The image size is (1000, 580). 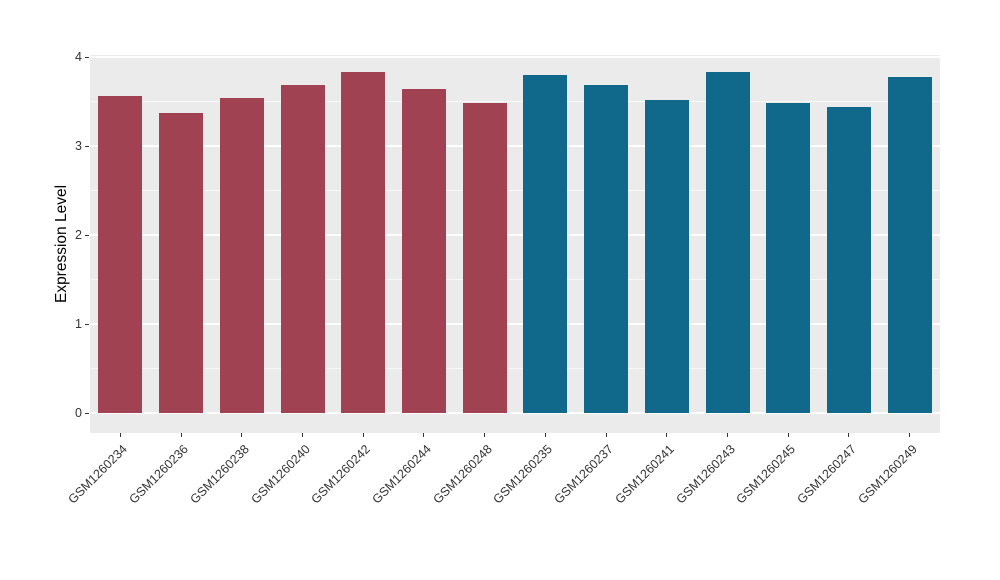 I want to click on y-tick-label: 3, so click(x=78, y=146).